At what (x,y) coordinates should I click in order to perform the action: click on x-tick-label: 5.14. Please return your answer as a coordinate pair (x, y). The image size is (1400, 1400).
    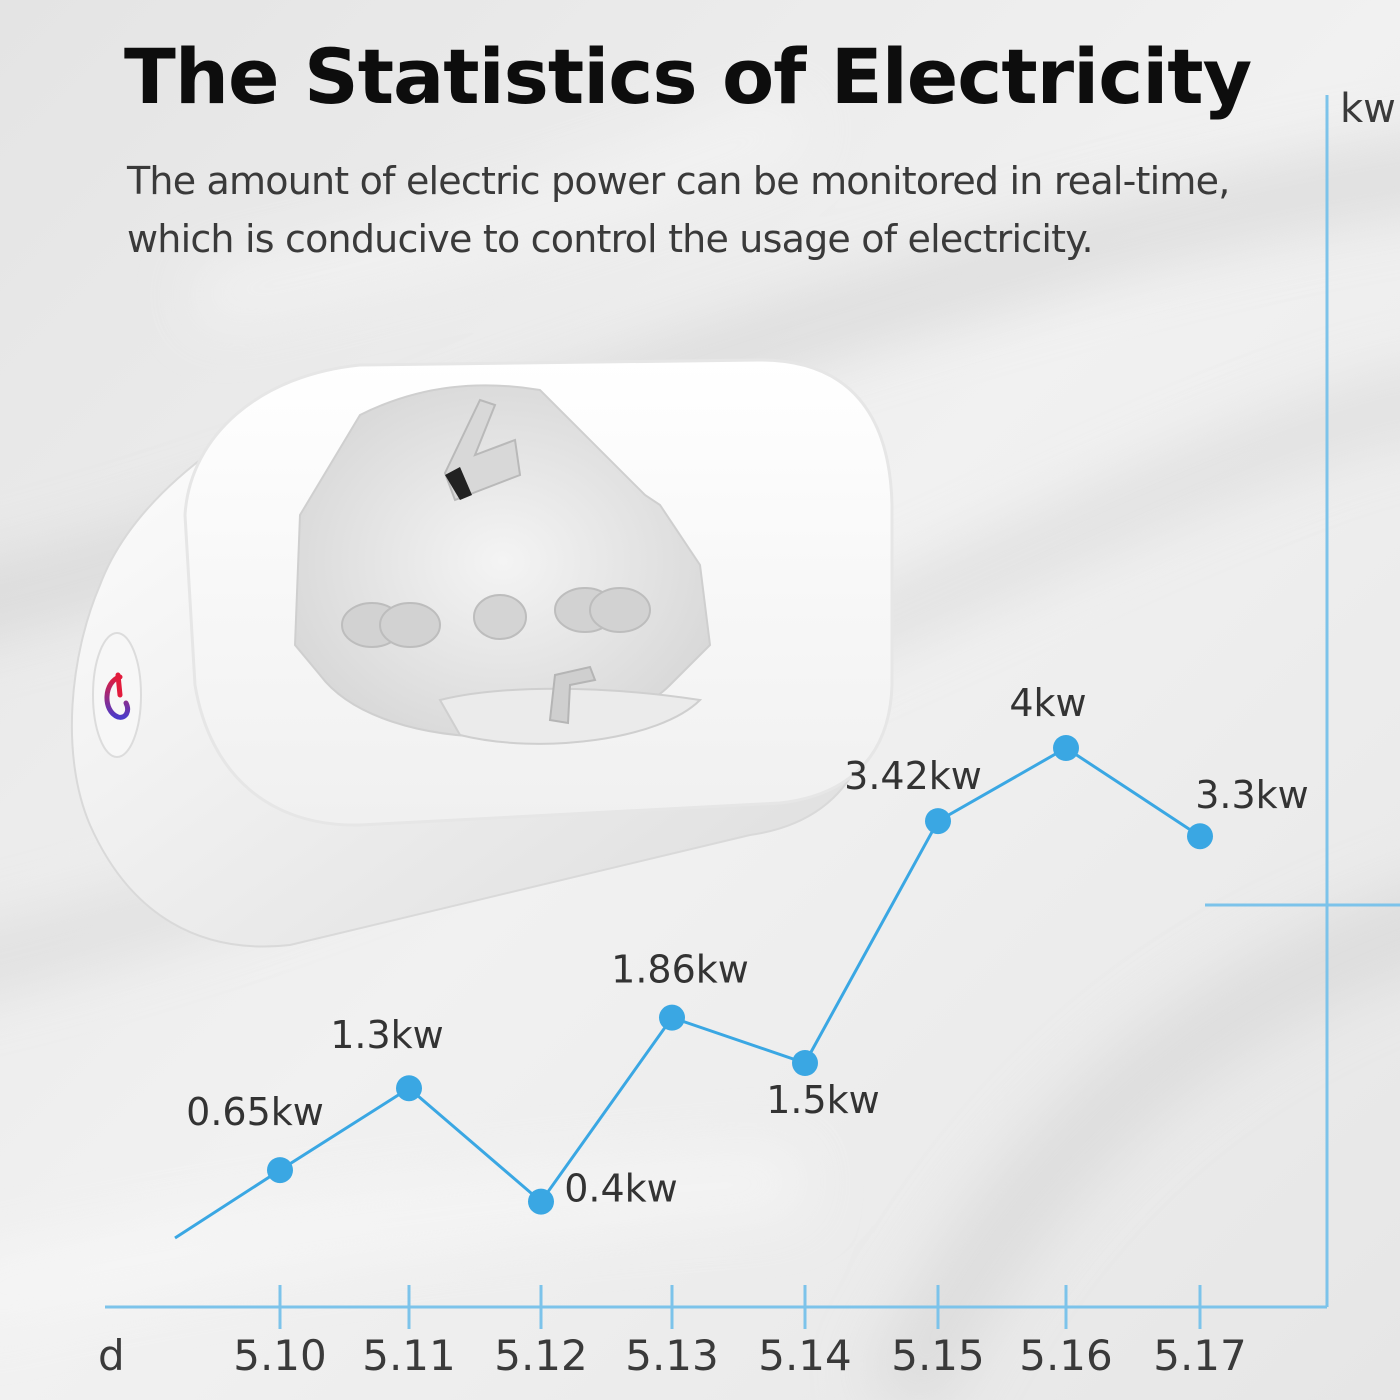
    Looking at the image, I should click on (805, 1355).